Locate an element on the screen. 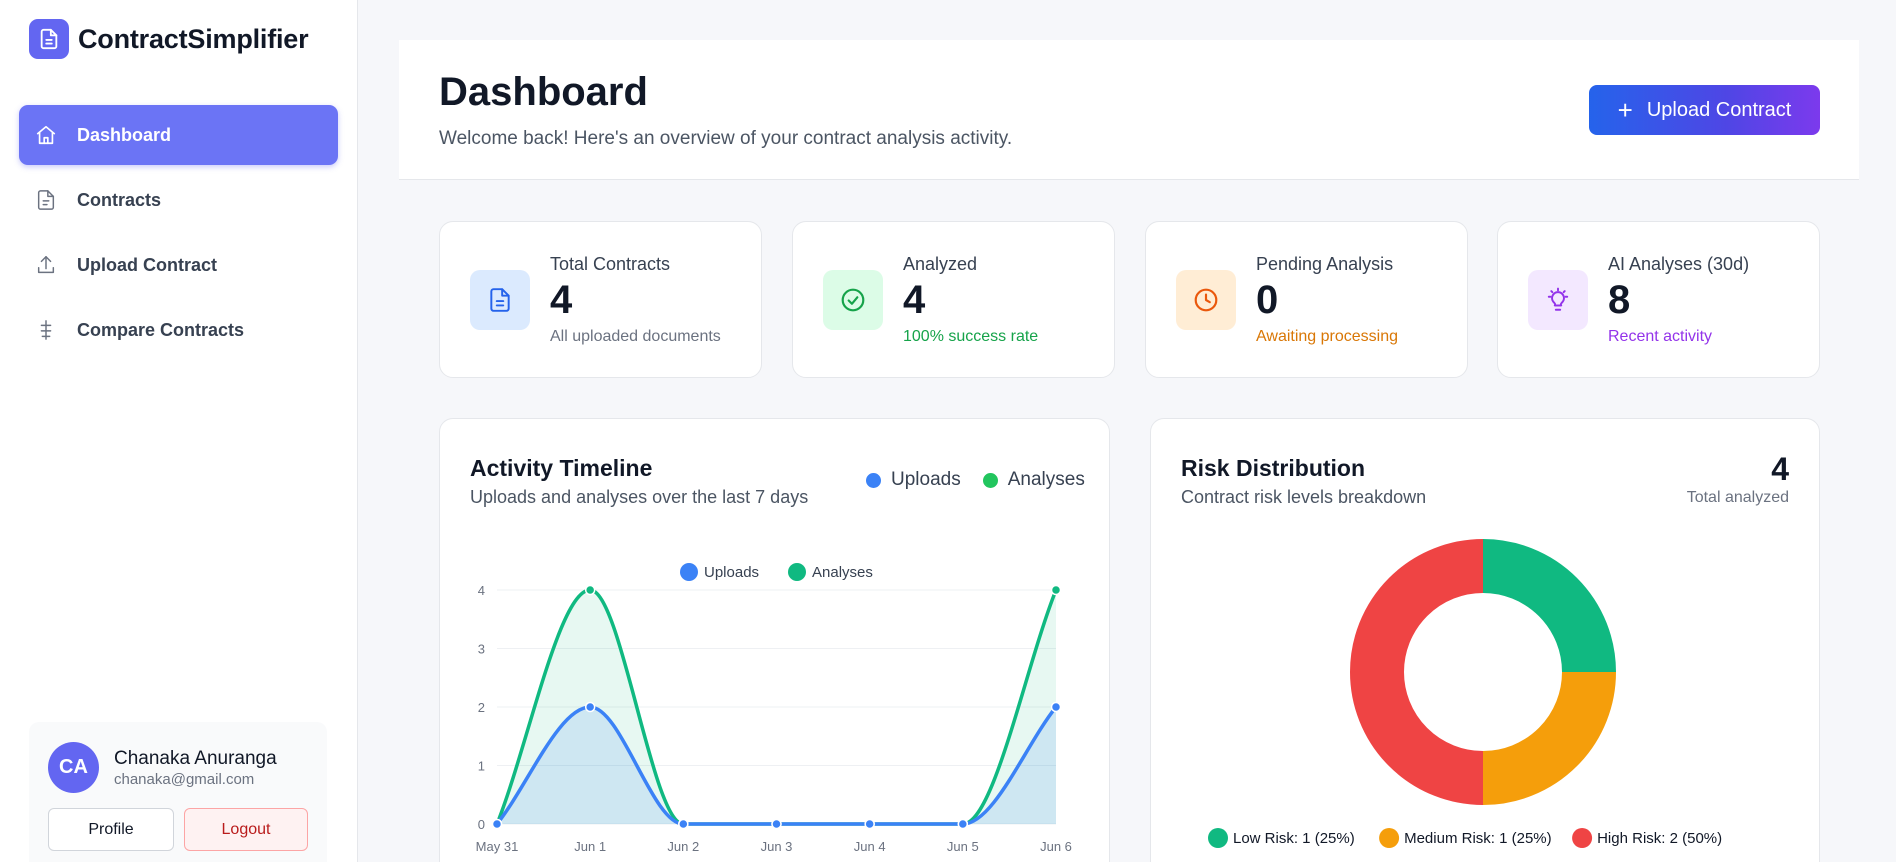 This screenshot has width=1896, height=862. stat-label: Total Contracts is located at coordinates (610, 264).